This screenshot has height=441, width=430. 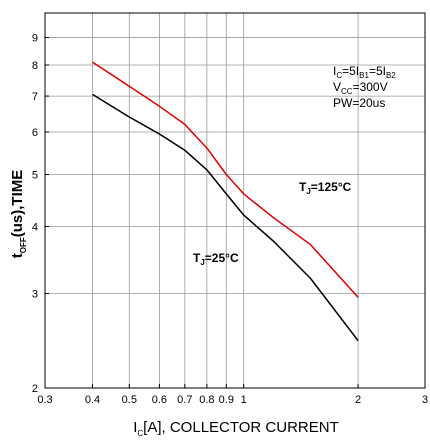 What do you see at coordinates (244, 400) in the screenshot?
I see `x-tick-label: 1` at bounding box center [244, 400].